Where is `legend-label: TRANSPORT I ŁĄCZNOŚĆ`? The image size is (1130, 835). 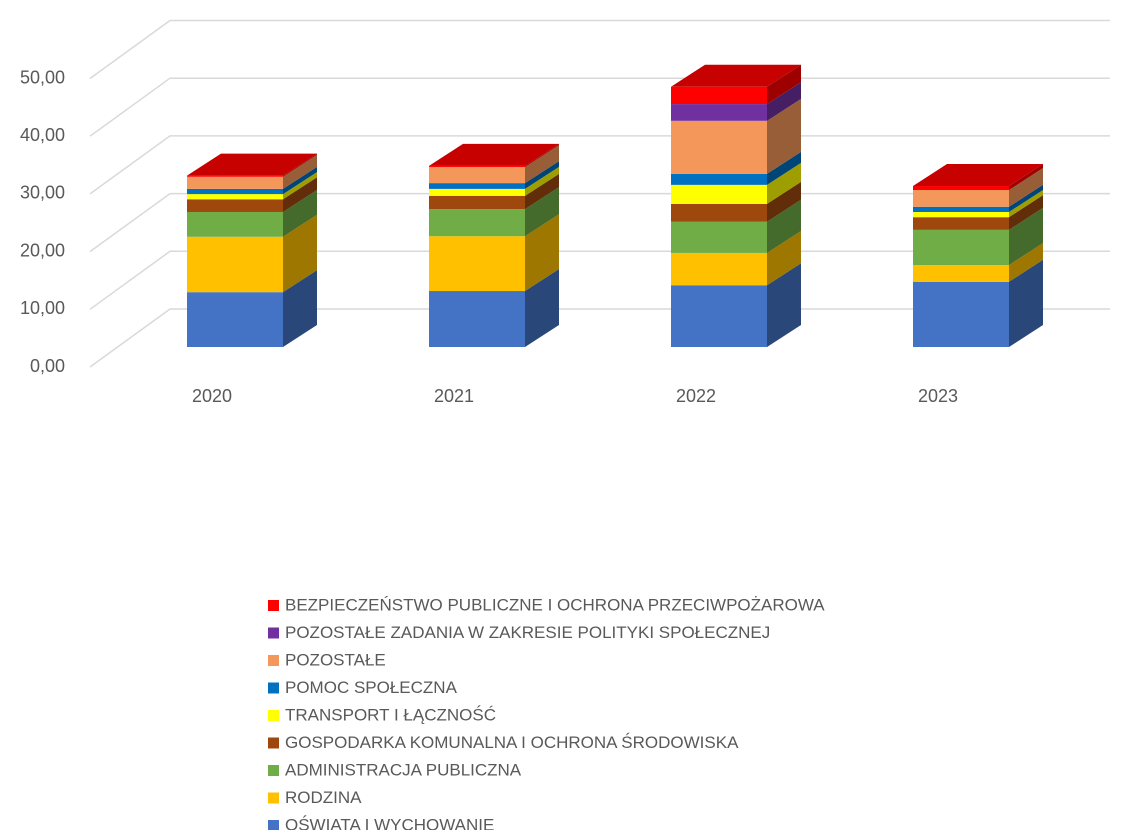
legend-label: TRANSPORT I ŁĄCZNOŚĆ is located at coordinates (390, 714).